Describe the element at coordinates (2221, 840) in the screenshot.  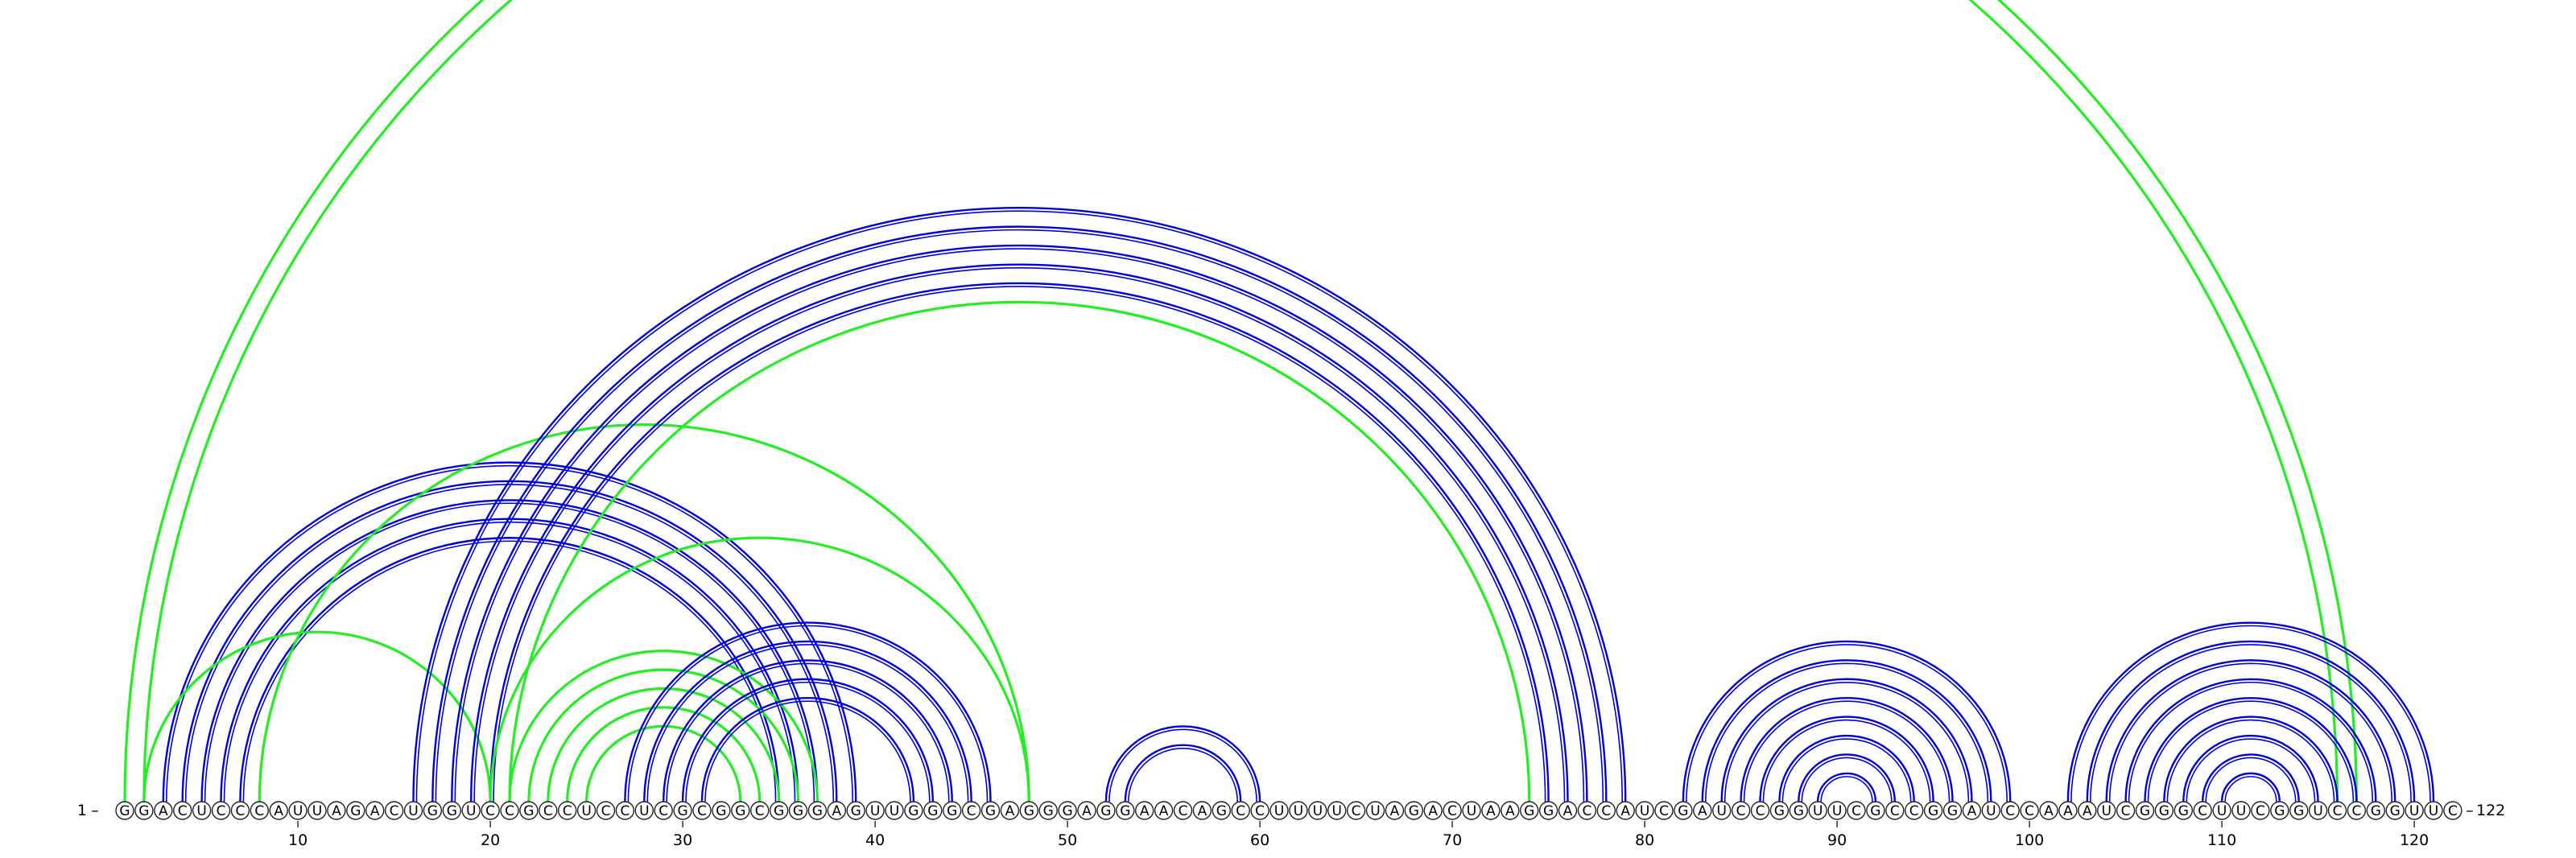
I see `axis-tick-label: 110` at that location.